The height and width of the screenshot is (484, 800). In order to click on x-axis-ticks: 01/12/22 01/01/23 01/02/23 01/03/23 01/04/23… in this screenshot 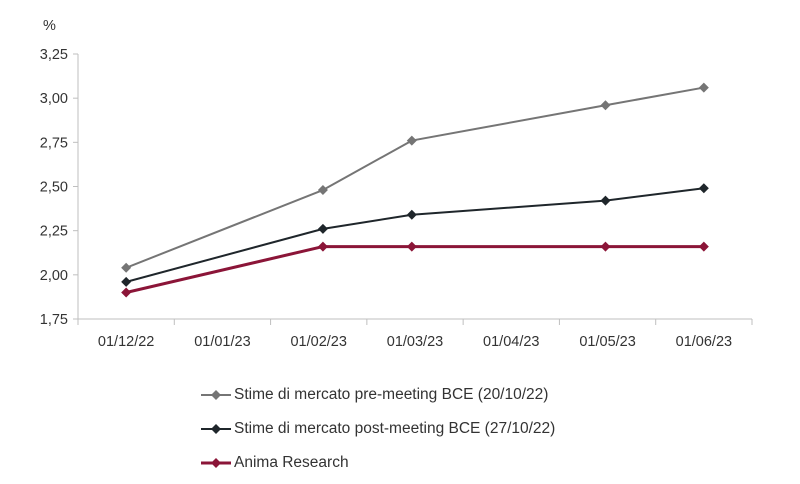, I will do `click(415, 334)`.